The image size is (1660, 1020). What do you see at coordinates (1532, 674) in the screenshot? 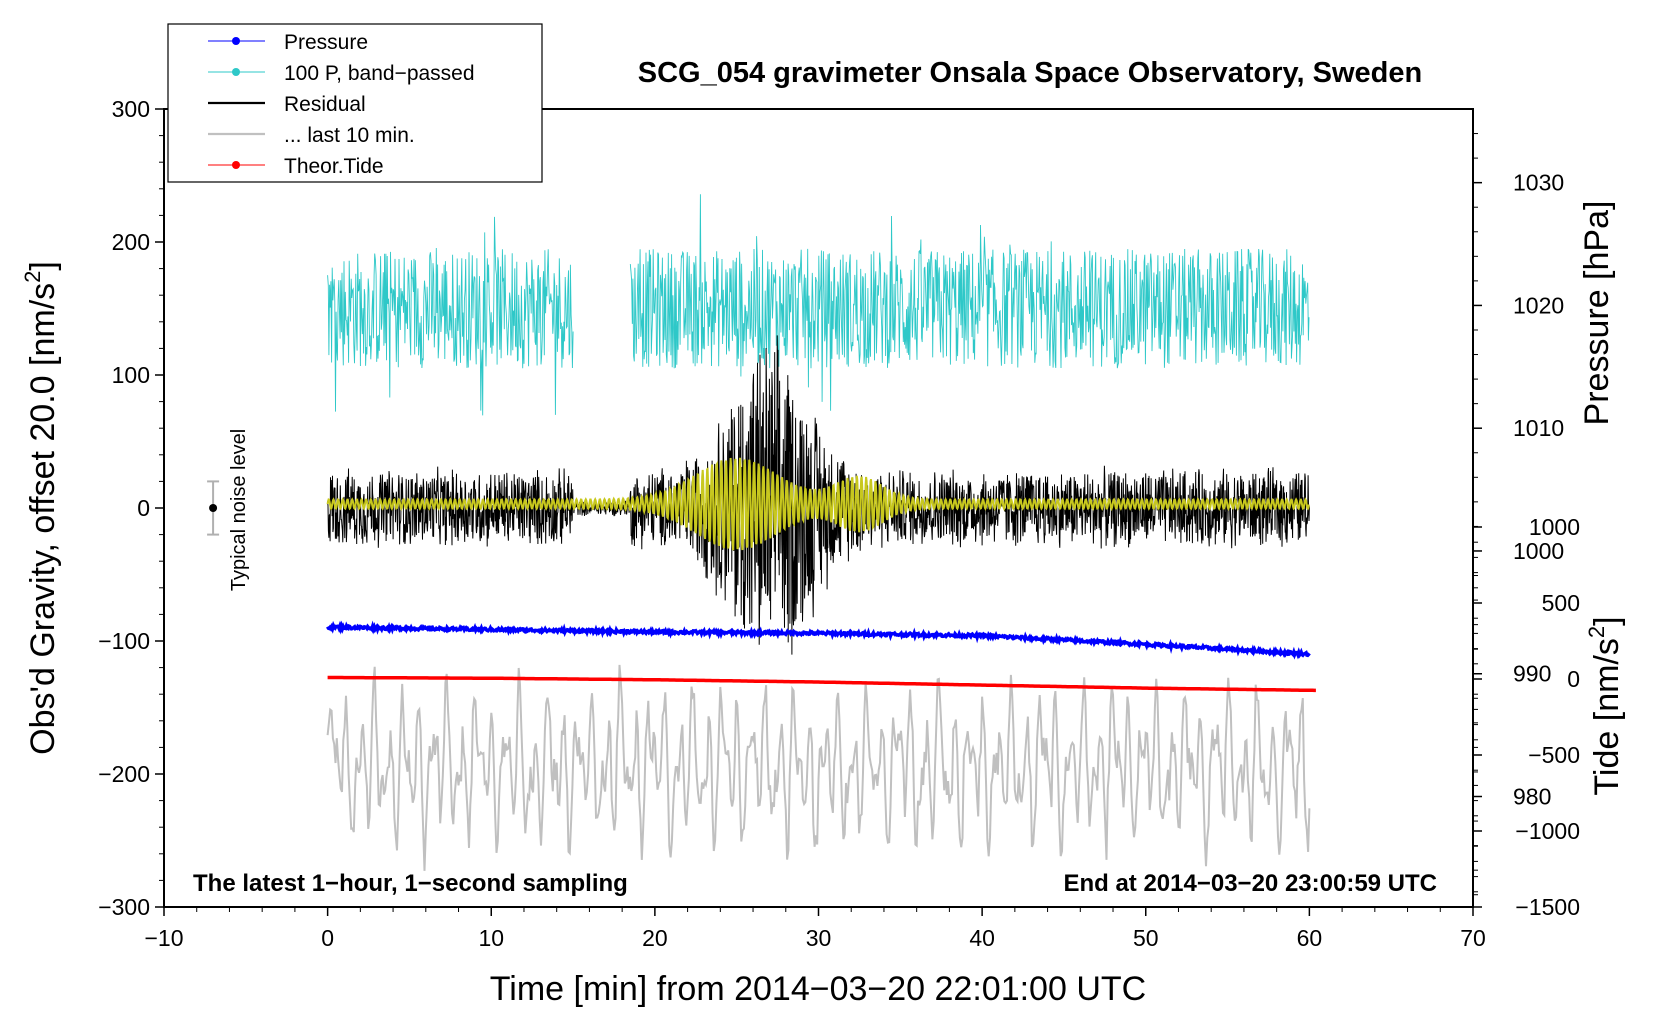
I see `pressure-tick-label: 990` at bounding box center [1532, 674].